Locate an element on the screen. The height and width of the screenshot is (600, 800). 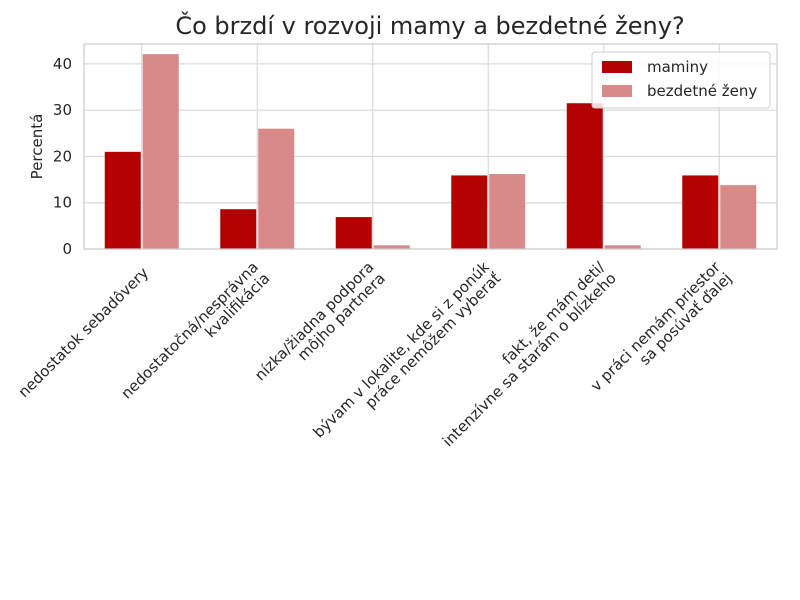
y-tick-label: 0 is located at coordinates (67, 249).